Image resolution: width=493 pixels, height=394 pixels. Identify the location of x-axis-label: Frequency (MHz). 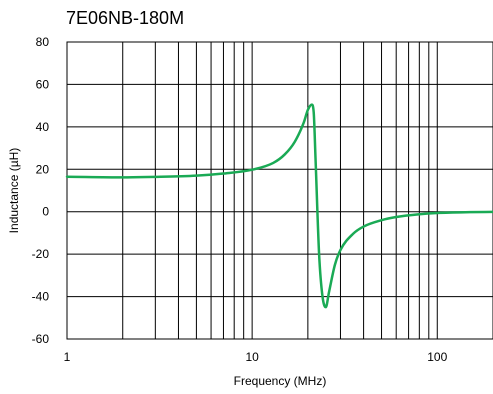
(280, 381).